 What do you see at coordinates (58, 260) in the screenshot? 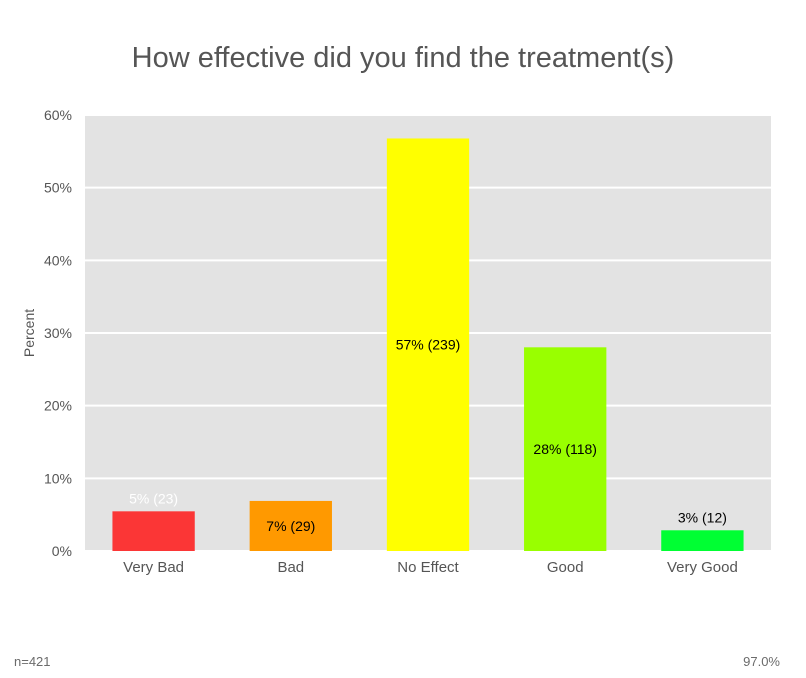
I see `y-tick-label: 40%` at bounding box center [58, 260].